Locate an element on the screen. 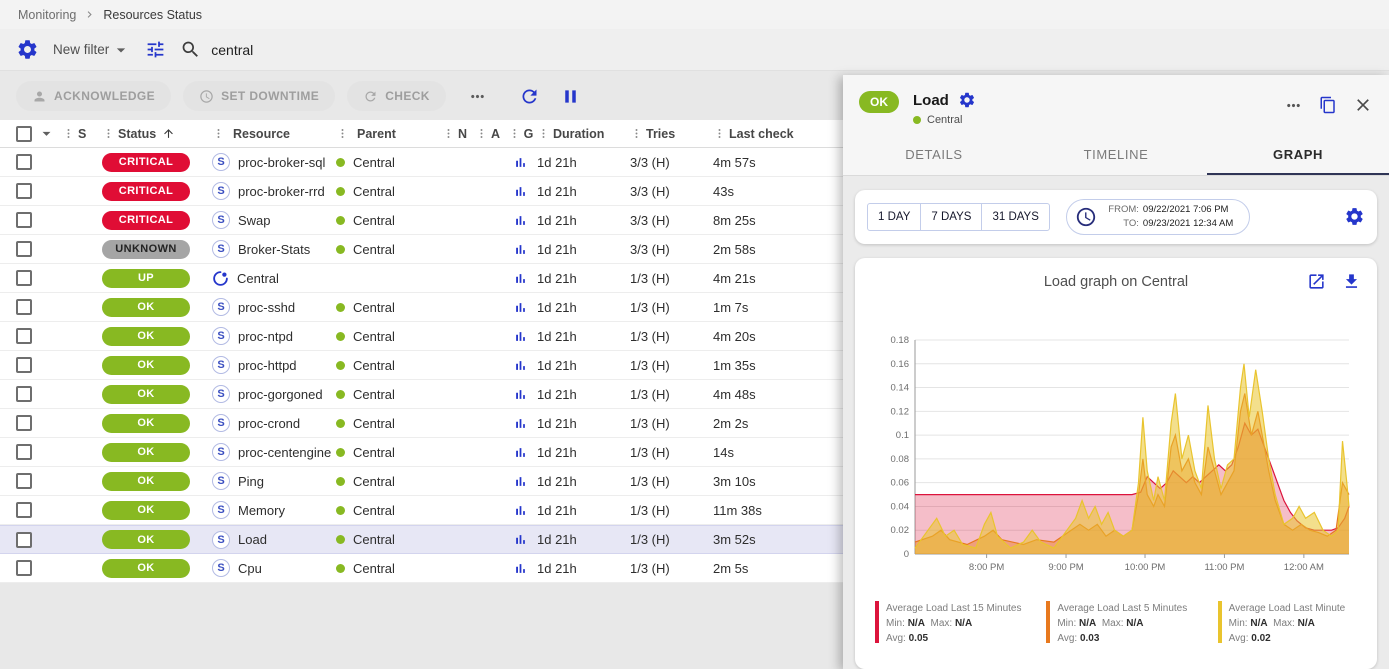 The height and width of the screenshot is (669, 1389). range-button-1-day: 1 DAY is located at coordinates (894, 216).